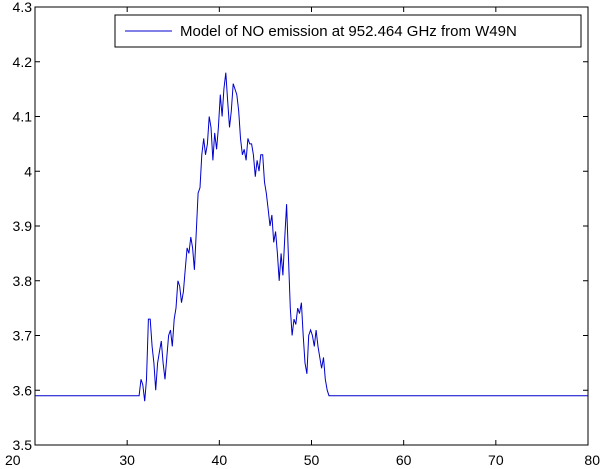 The width and height of the screenshot is (600, 469). Describe the element at coordinates (23, 281) in the screenshot. I see `y-tick-label: 3.8` at that location.